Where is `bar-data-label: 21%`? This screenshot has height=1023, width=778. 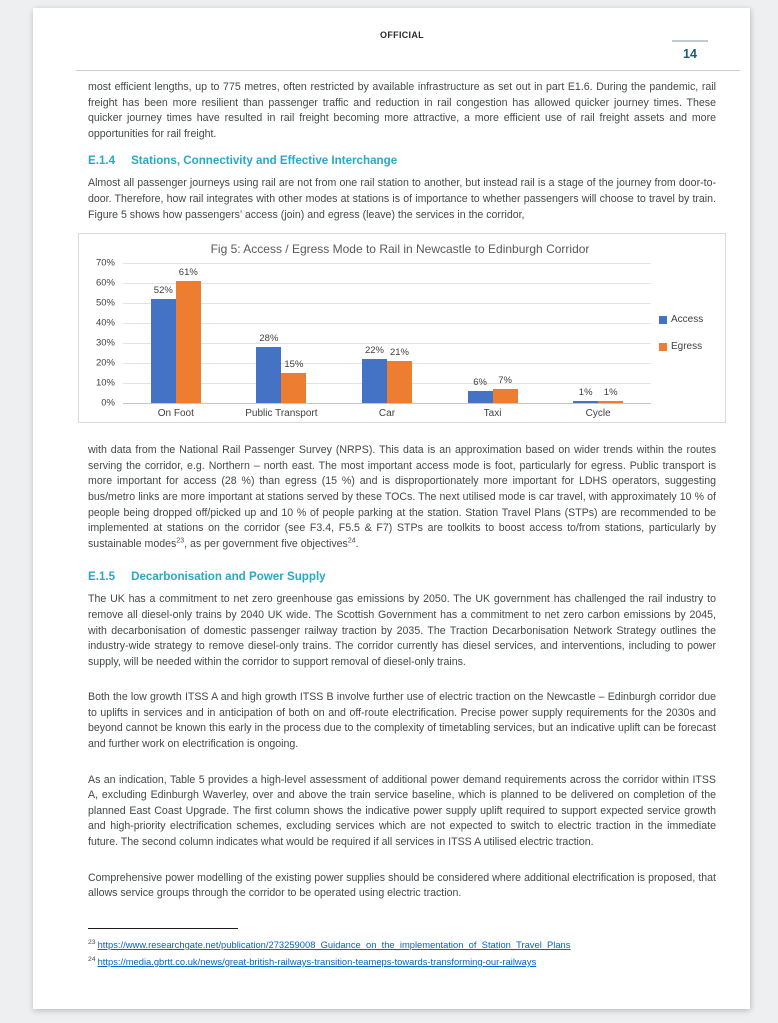 bar-data-label: 21% is located at coordinates (399, 353).